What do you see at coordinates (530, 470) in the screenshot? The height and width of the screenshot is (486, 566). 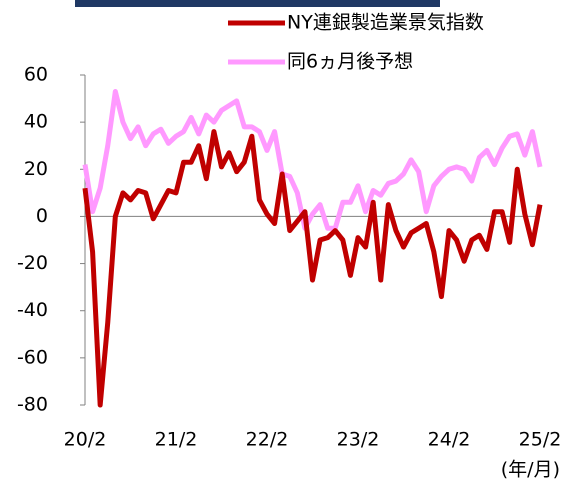 I see `x-axis-label: (年/月)` at bounding box center [530, 470].